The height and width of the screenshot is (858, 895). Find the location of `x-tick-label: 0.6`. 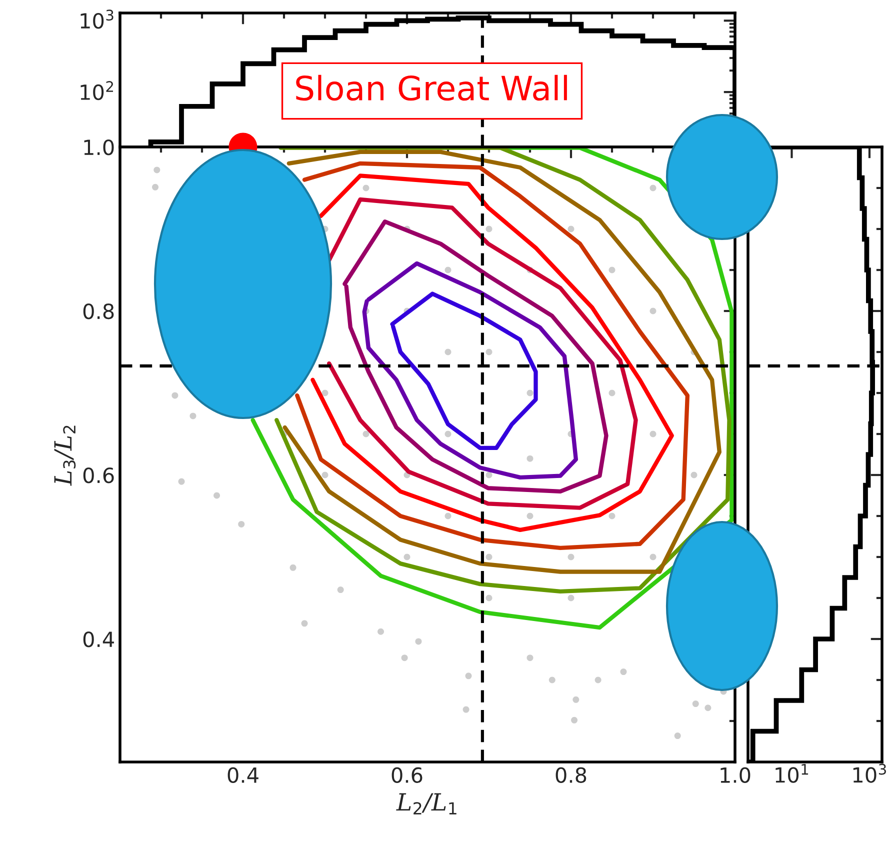

x-tick-label: 0.6 is located at coordinates (407, 775).